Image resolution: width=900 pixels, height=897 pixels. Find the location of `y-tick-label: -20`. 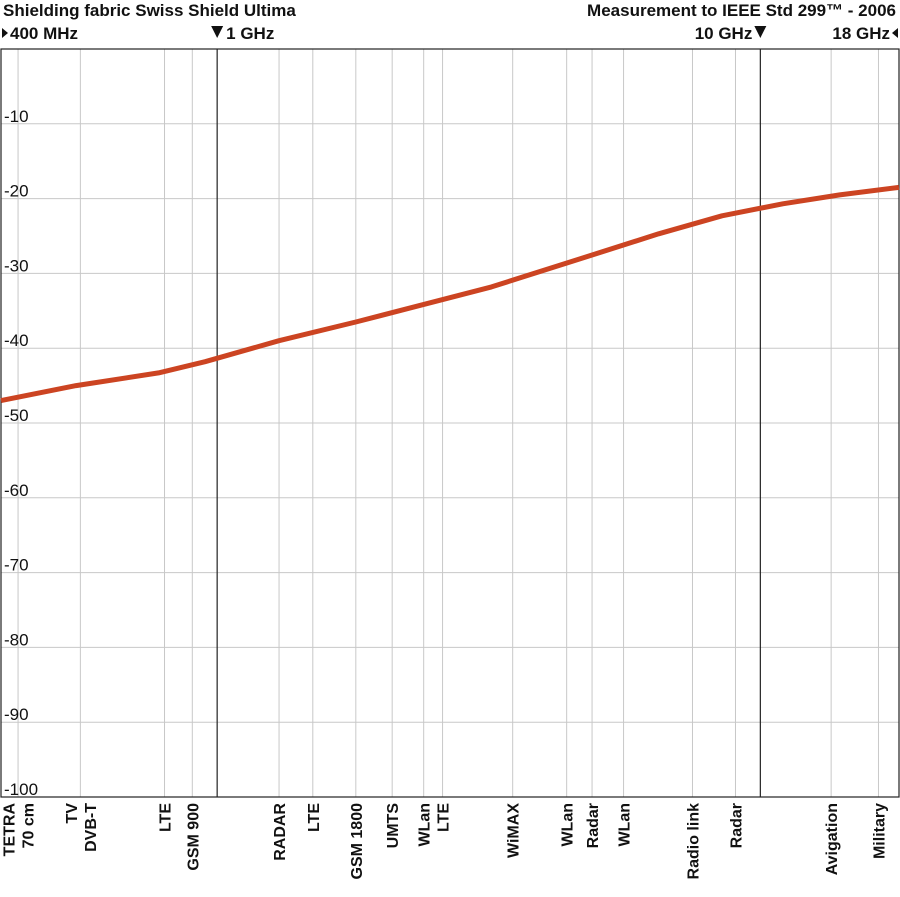

y-tick-label: -20 is located at coordinates (16, 191).